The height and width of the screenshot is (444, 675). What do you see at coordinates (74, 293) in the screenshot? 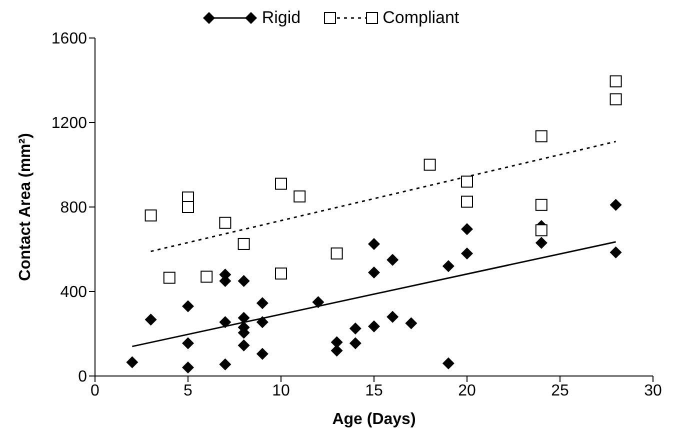
I see `y-tick-label: 400` at bounding box center [74, 293].